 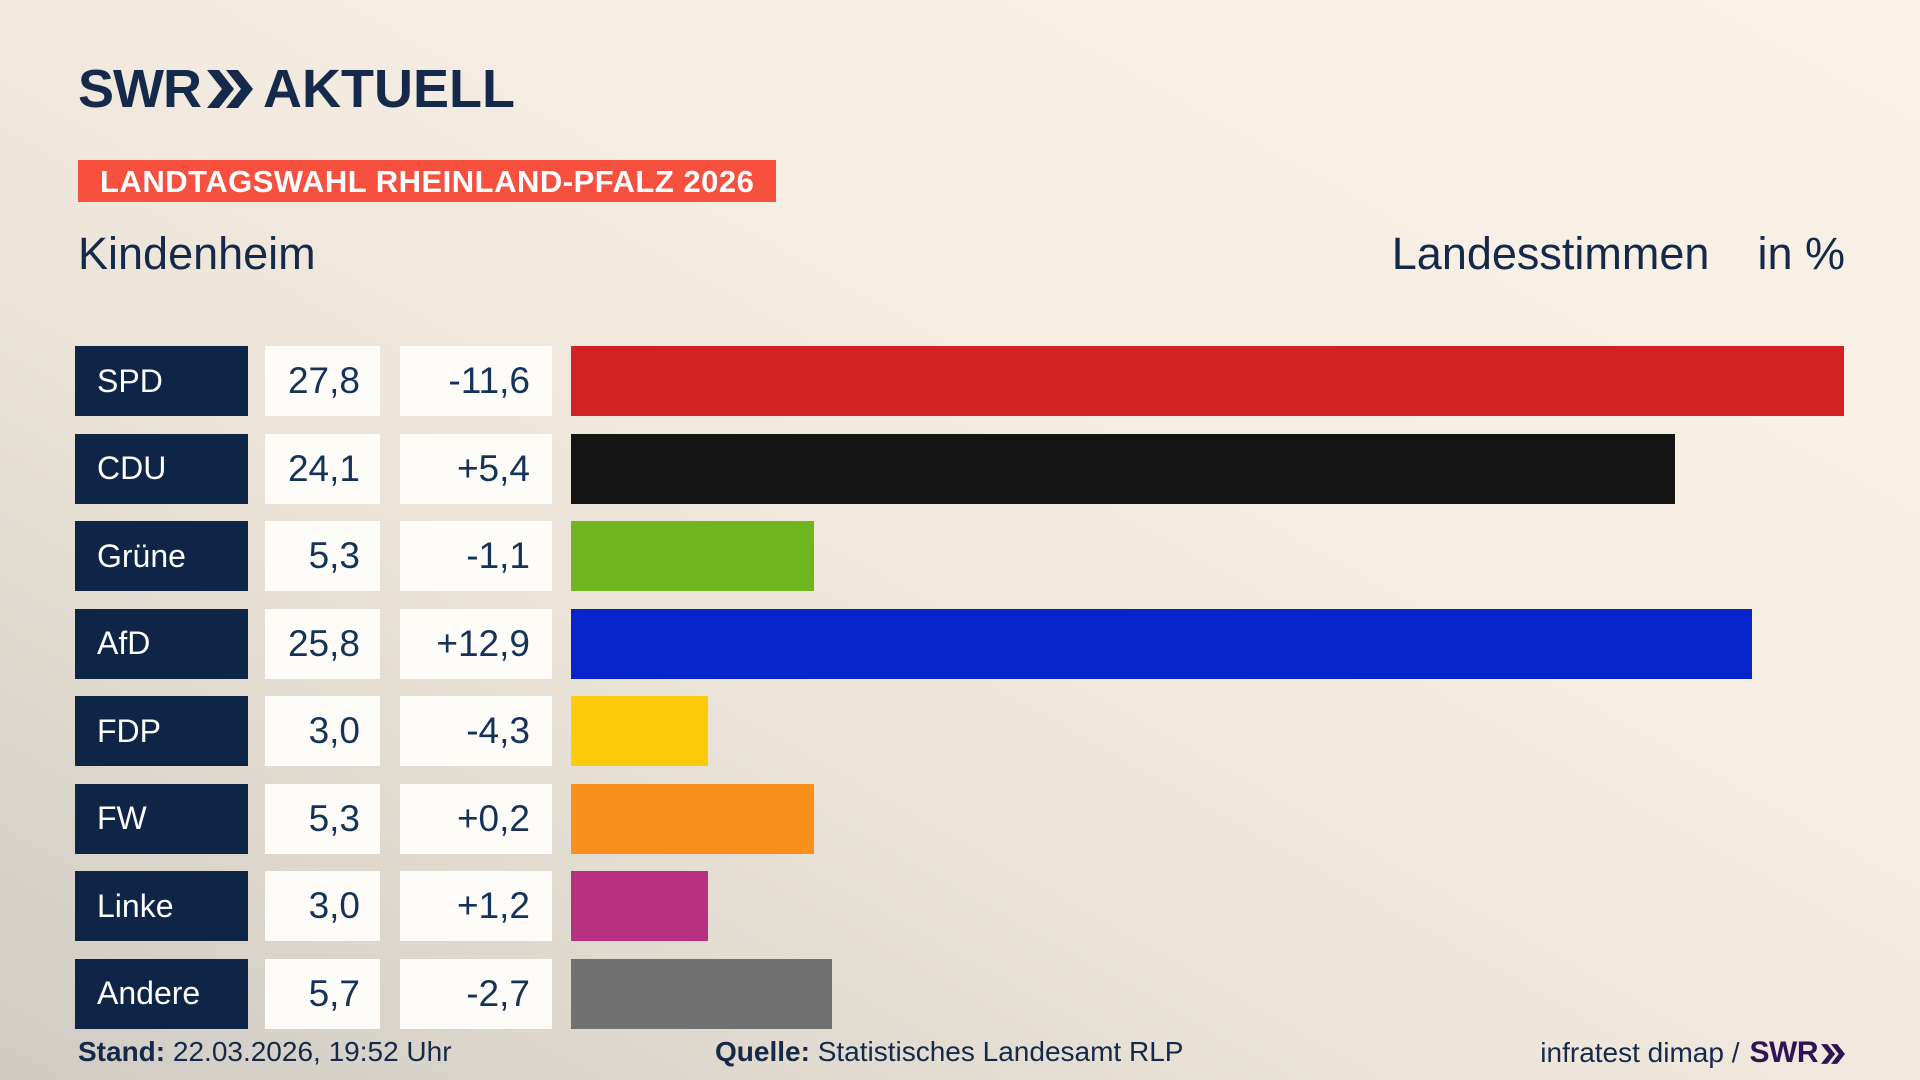 I want to click on party-change: +0,2, so click(x=493, y=818).